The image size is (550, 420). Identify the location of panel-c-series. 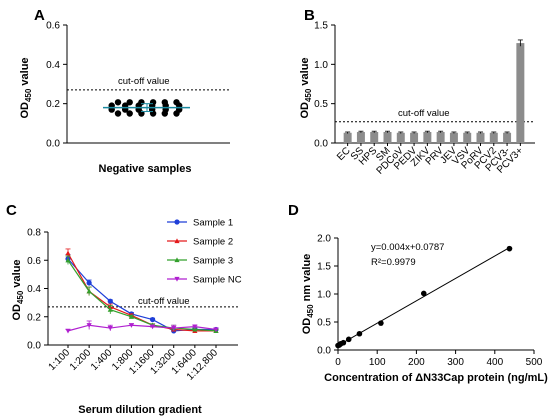
(142, 291).